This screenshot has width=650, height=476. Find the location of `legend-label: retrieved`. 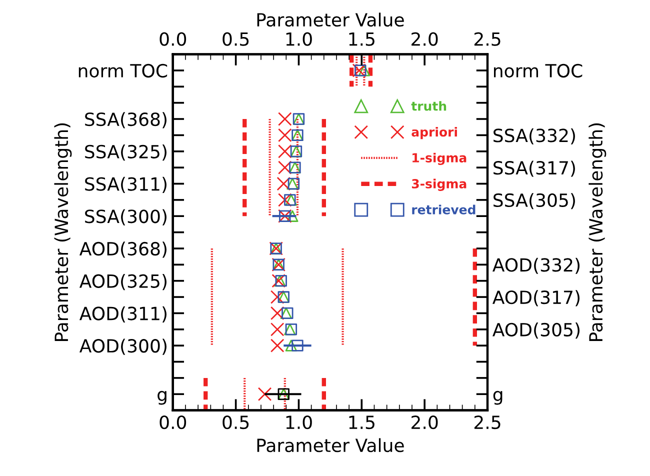

legend-label: retrieved is located at coordinates (444, 209).